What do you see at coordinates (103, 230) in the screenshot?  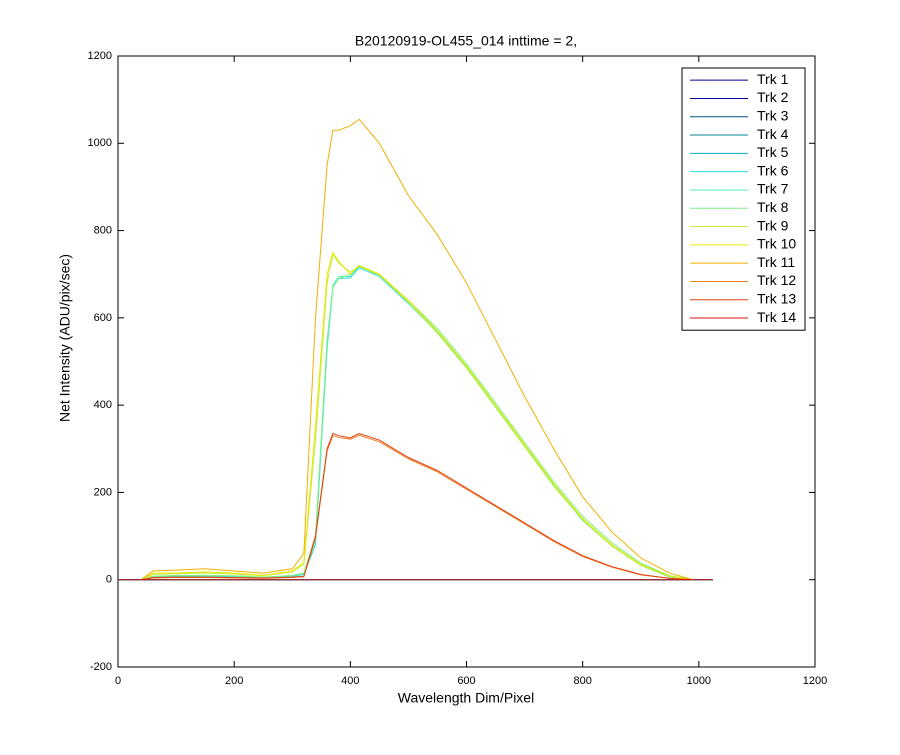 I see `y-tick-label: 800` at bounding box center [103, 230].